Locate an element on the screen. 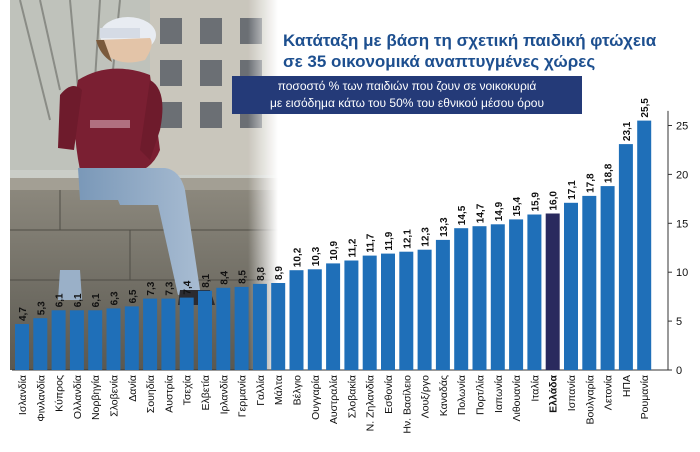  category-label: Σλοβενία is located at coordinates (115, 396).